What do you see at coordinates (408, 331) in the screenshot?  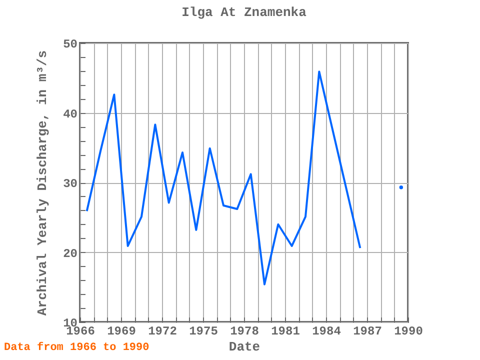 I see `x-tick-label: 1990` at bounding box center [408, 331].